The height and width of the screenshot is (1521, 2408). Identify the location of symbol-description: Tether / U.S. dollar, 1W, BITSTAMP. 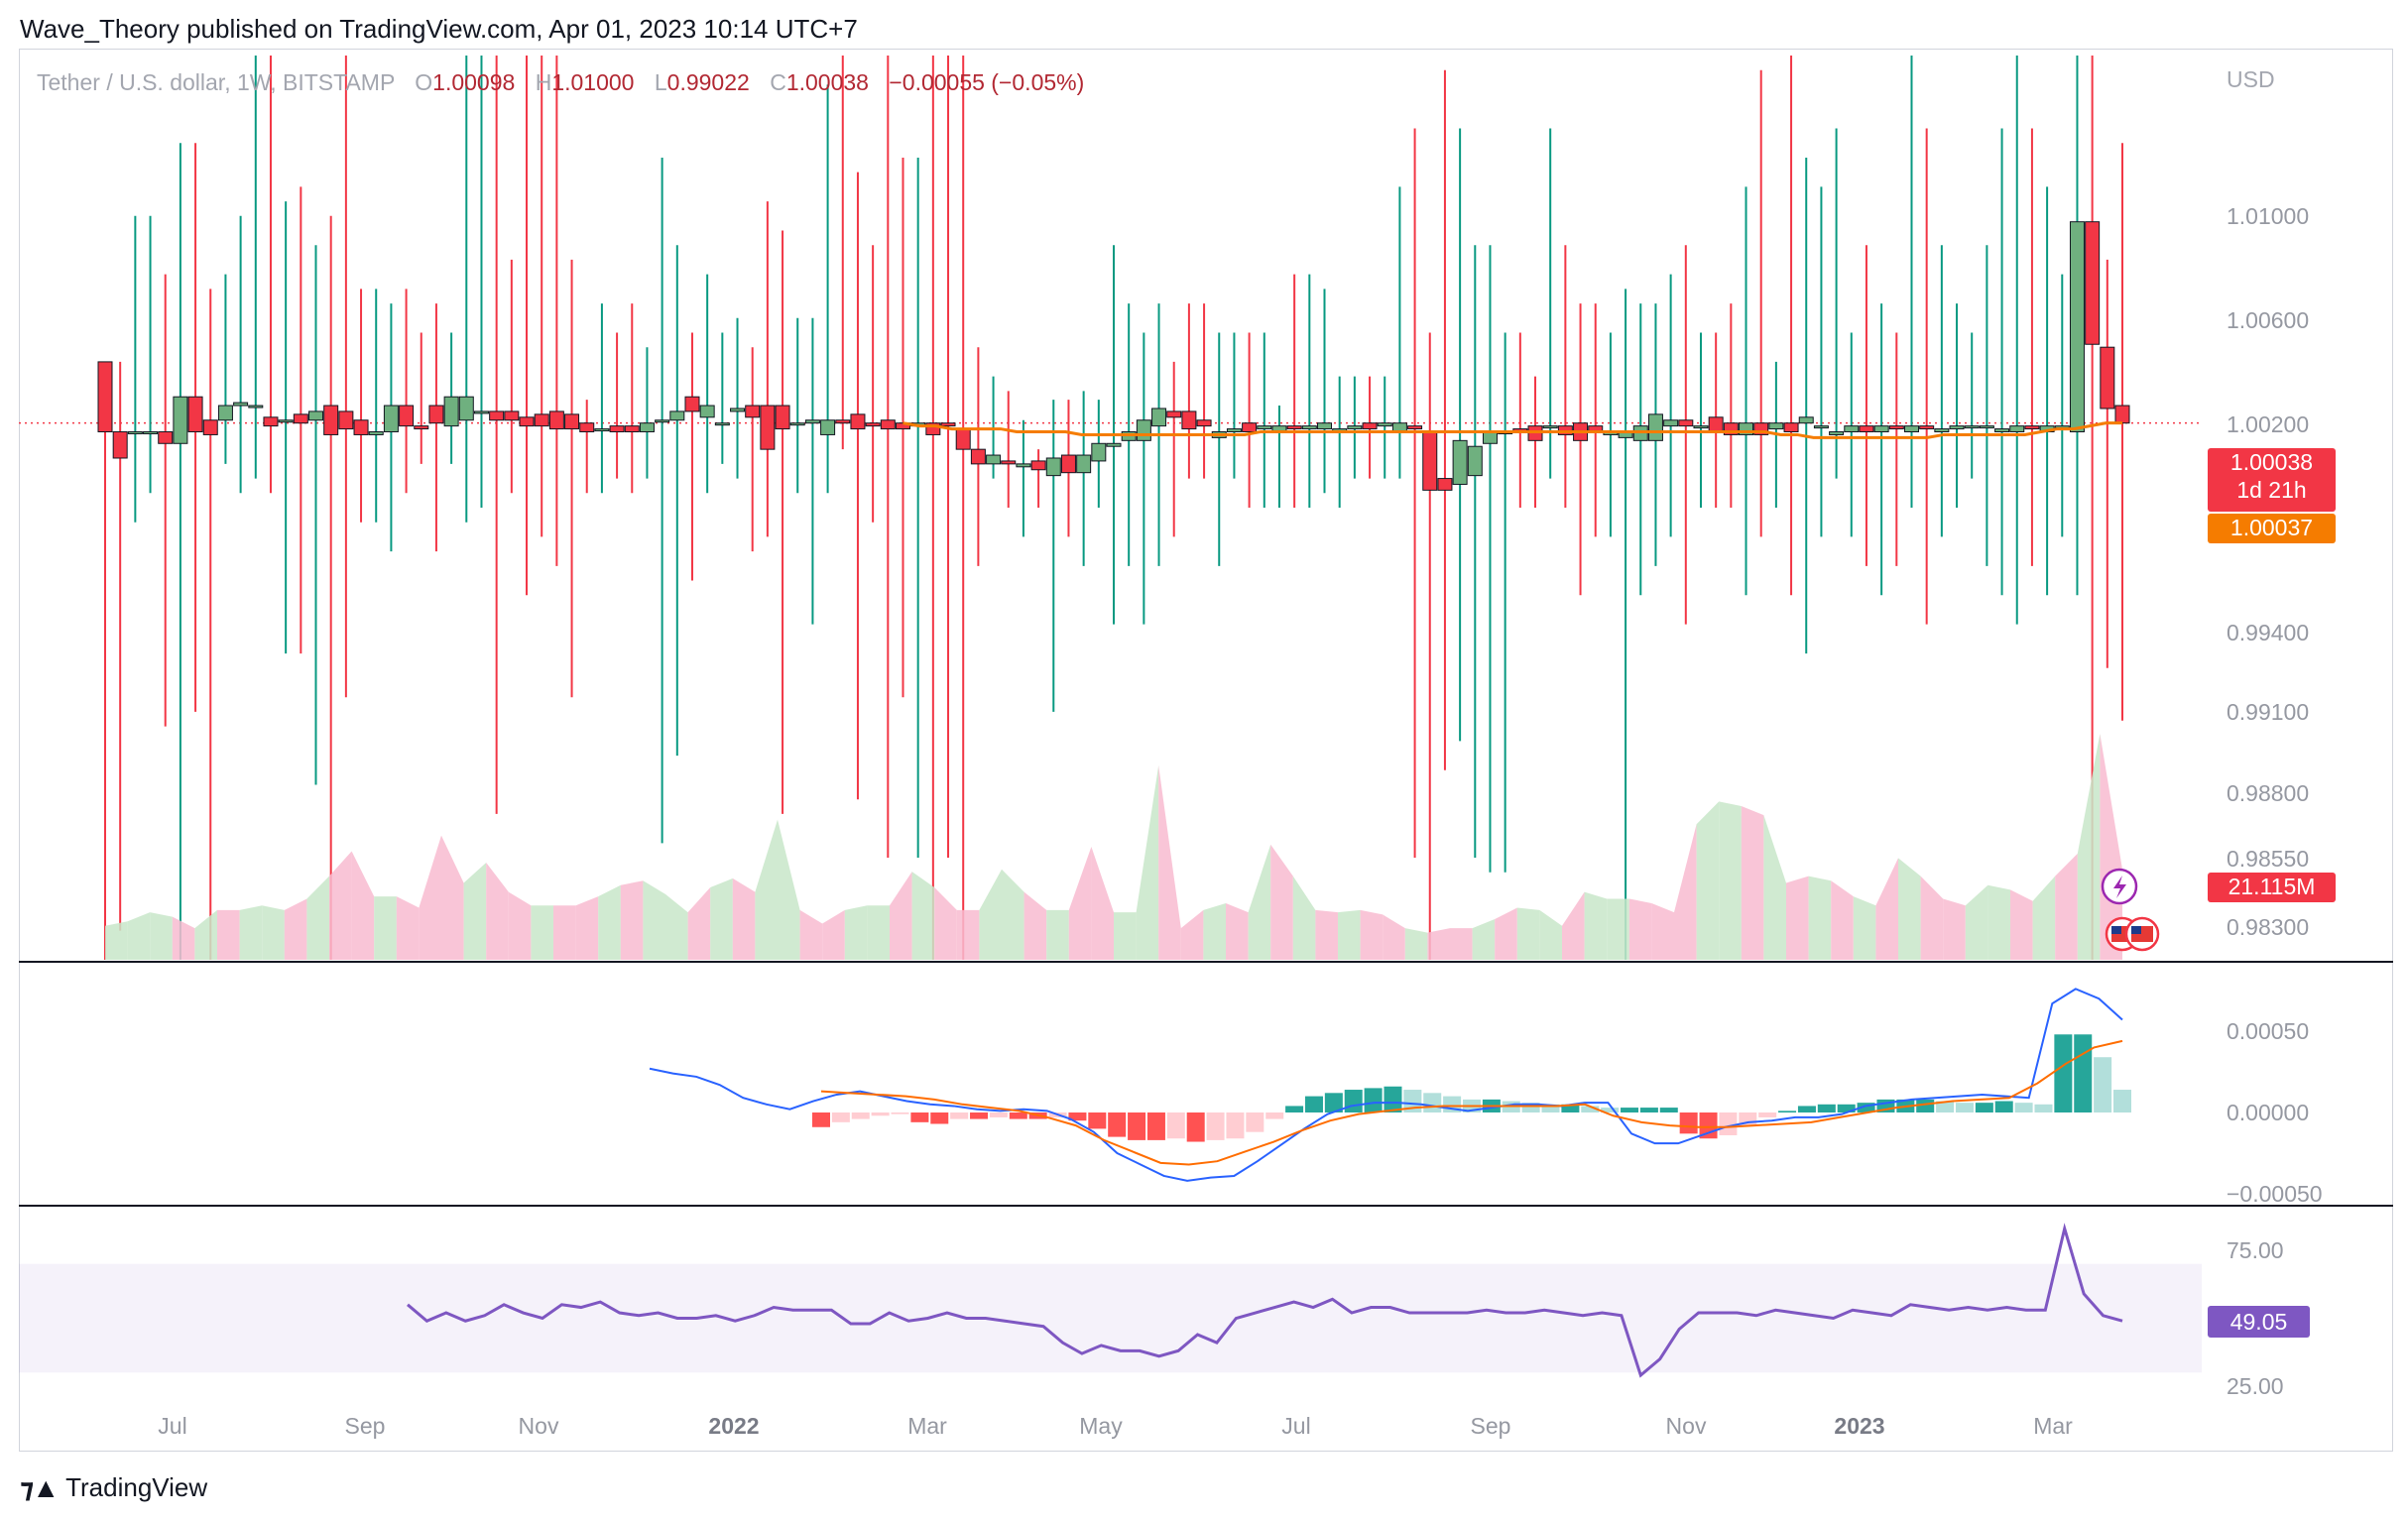
(216, 82).